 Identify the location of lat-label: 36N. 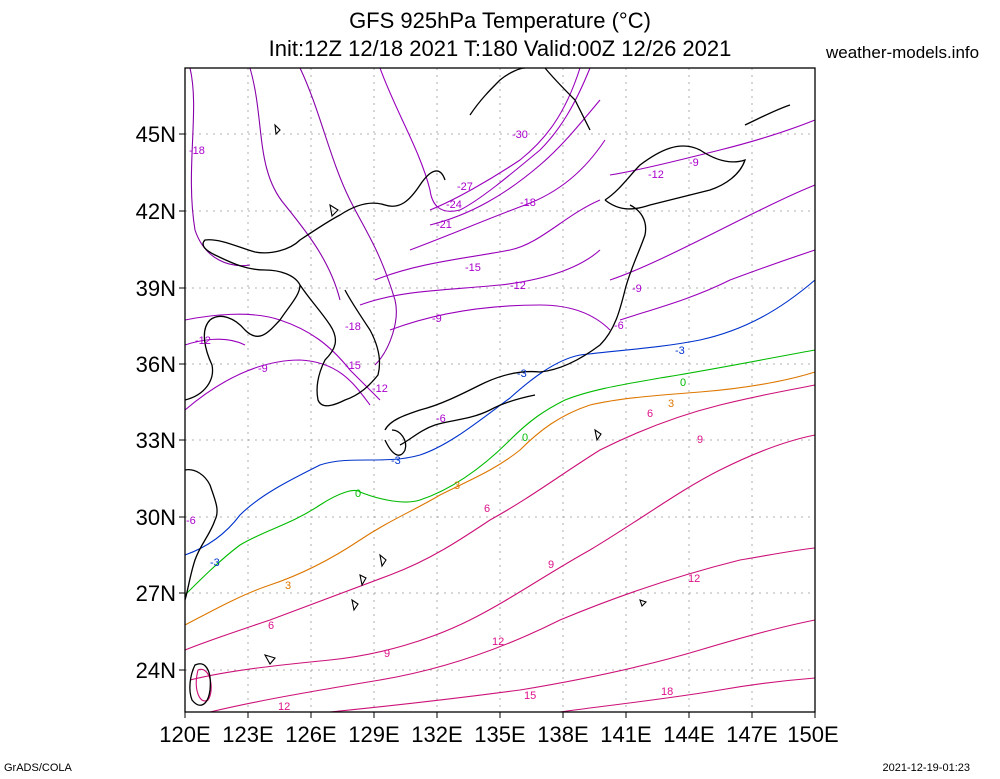
(156, 364).